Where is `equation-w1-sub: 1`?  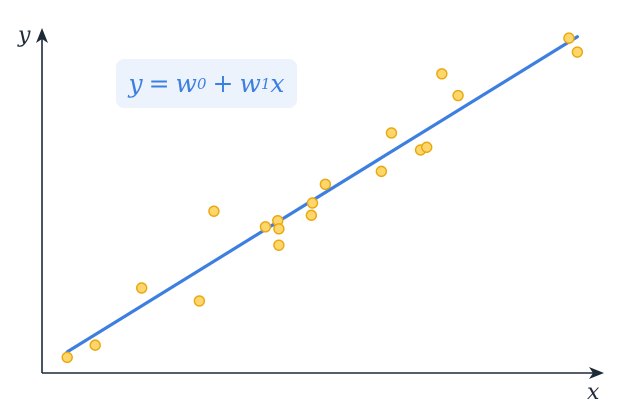
equation-w1-sub: 1 is located at coordinates (265, 83).